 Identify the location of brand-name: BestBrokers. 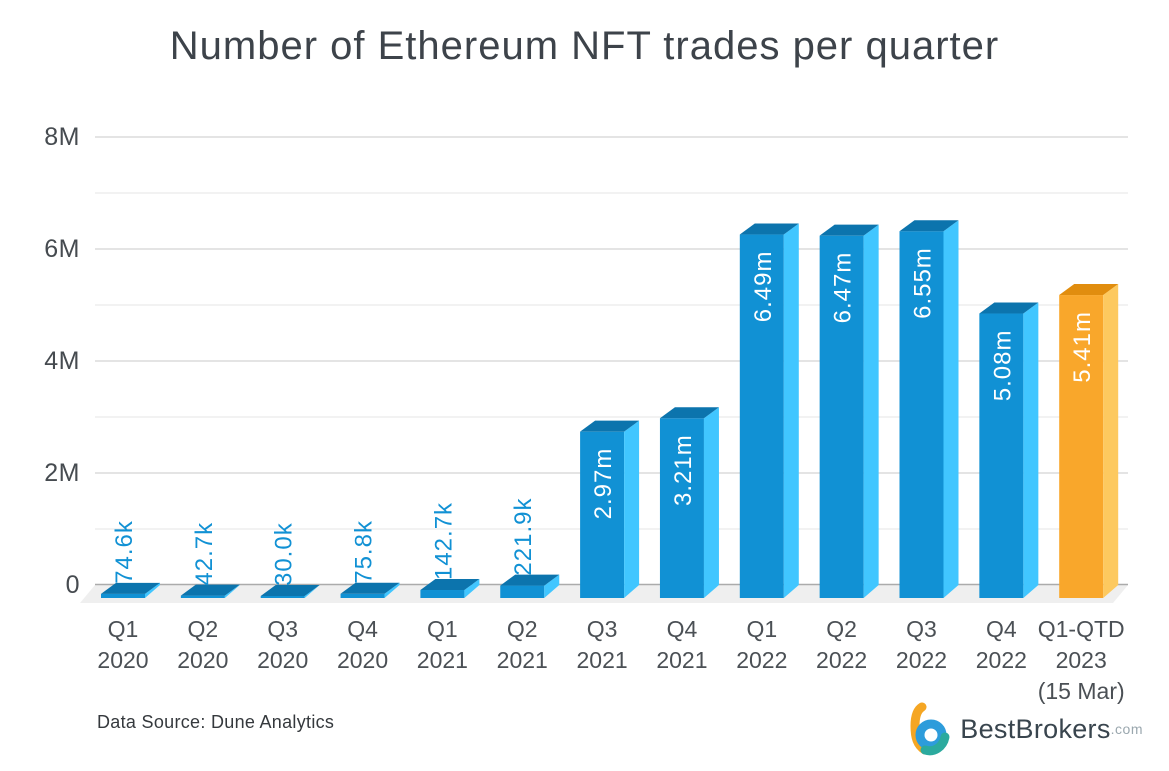
(1035, 728).